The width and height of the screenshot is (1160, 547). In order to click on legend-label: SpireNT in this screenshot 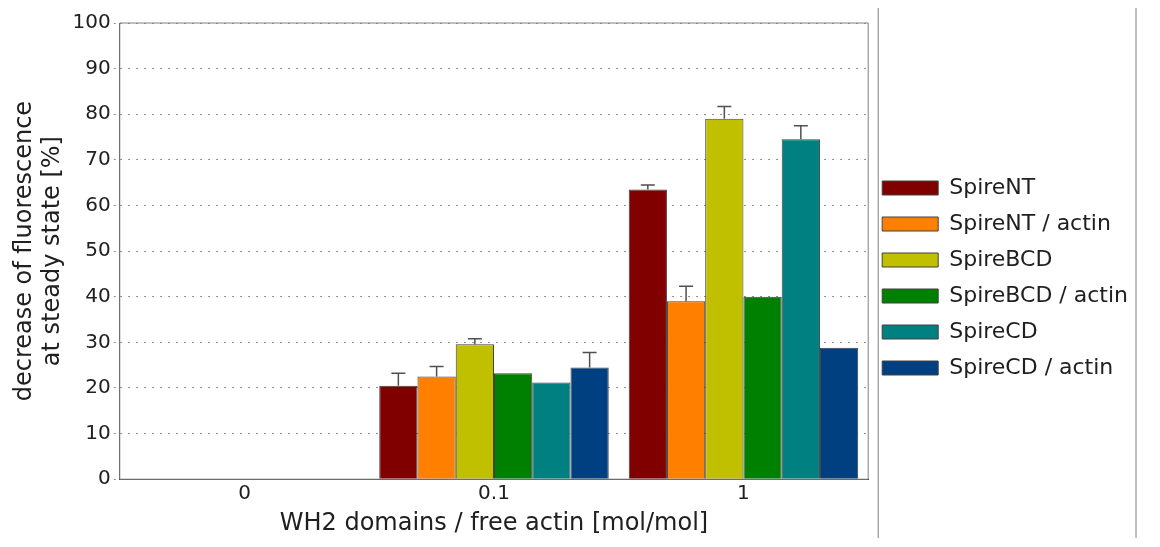, I will do `click(992, 186)`.